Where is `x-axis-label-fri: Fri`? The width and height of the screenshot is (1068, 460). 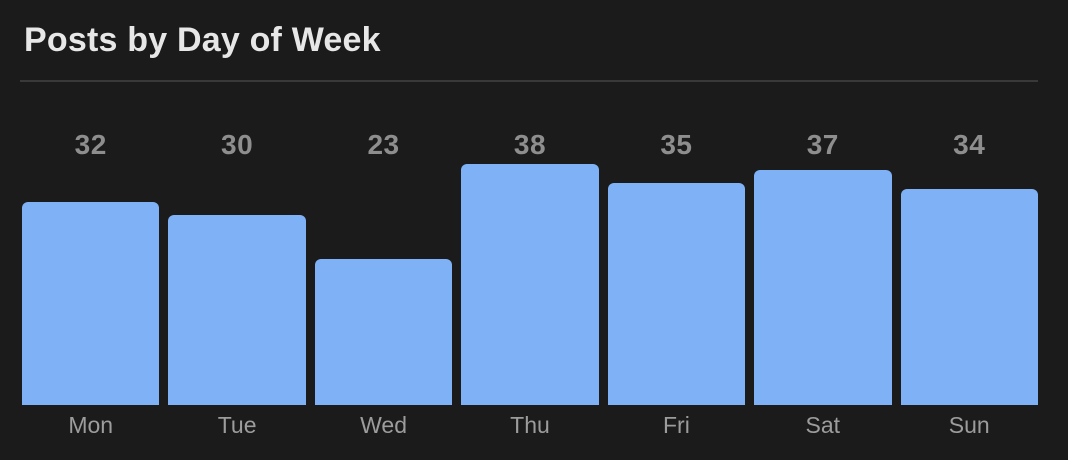 x-axis-label-fri: Fri is located at coordinates (676, 425).